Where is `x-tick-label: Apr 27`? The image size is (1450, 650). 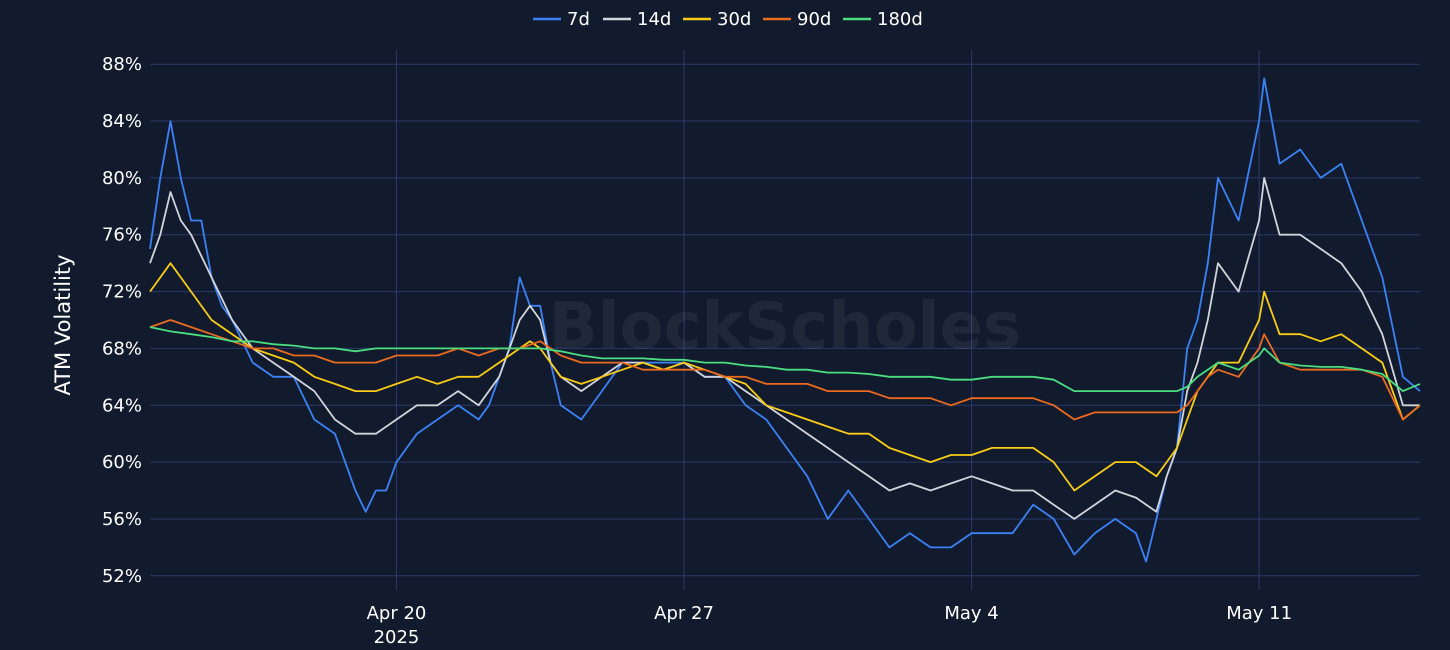
x-tick-label: Apr 27 is located at coordinates (684, 613).